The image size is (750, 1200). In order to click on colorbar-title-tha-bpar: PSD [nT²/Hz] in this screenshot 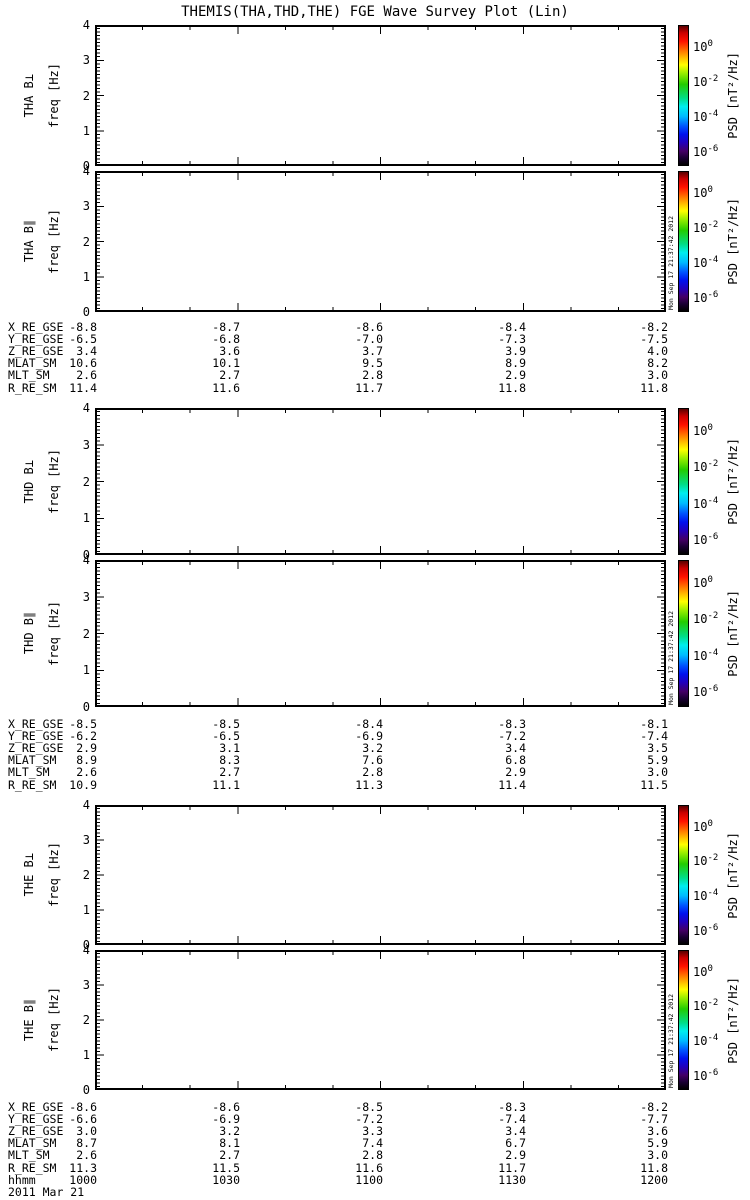, I will do `click(733, 241)`.